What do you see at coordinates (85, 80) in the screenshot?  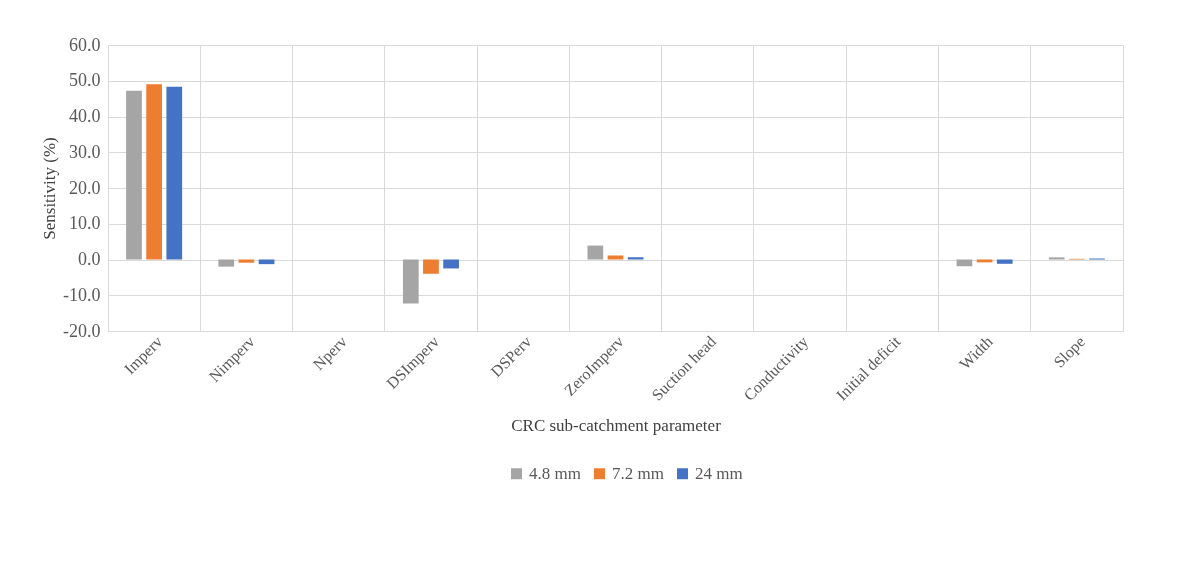 I see `y-tick-label: 50.0` at bounding box center [85, 80].